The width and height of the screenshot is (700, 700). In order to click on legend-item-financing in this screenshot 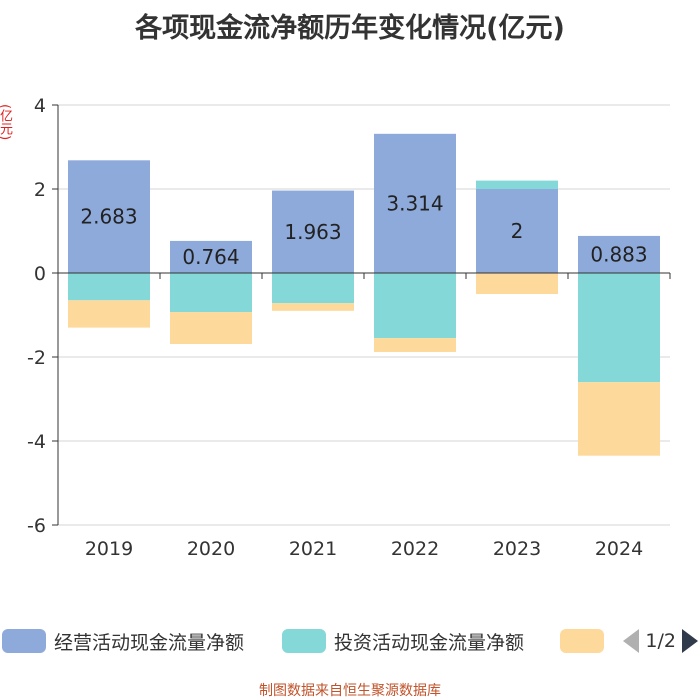, I will do `click(586, 641)`.